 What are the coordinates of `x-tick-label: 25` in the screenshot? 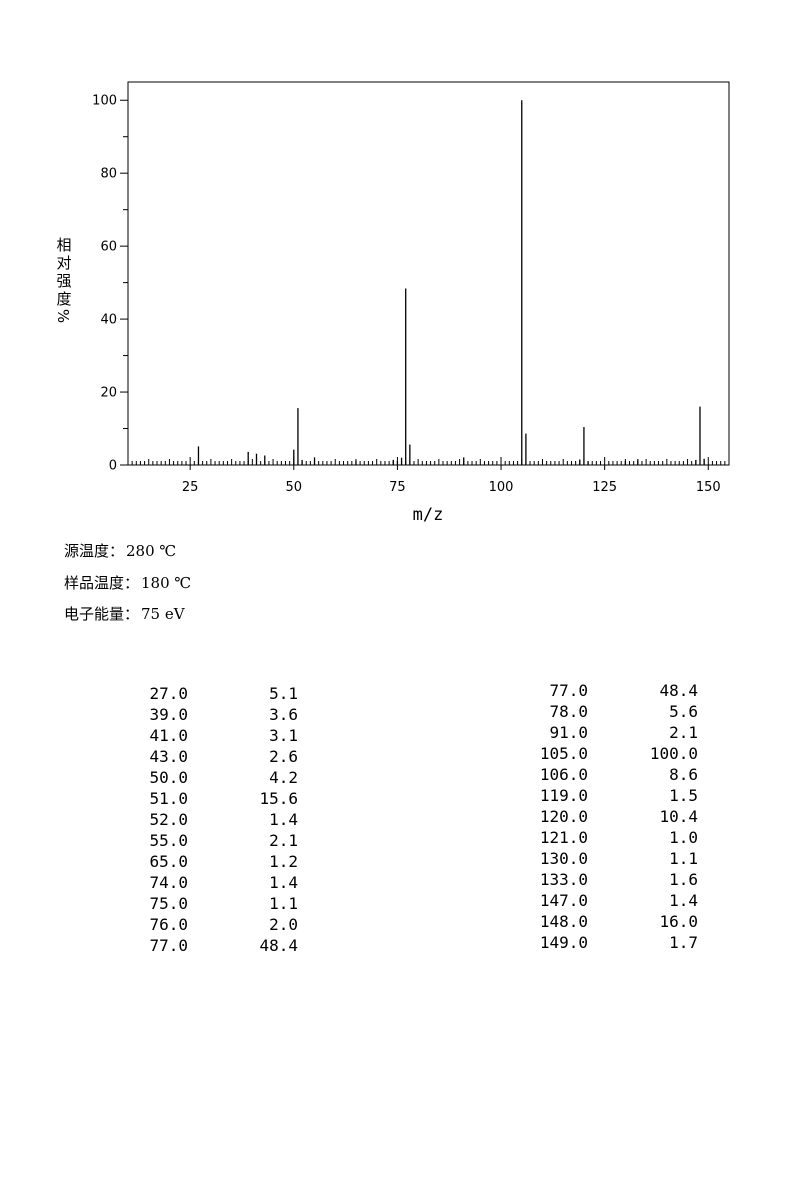 It's located at (190, 487).